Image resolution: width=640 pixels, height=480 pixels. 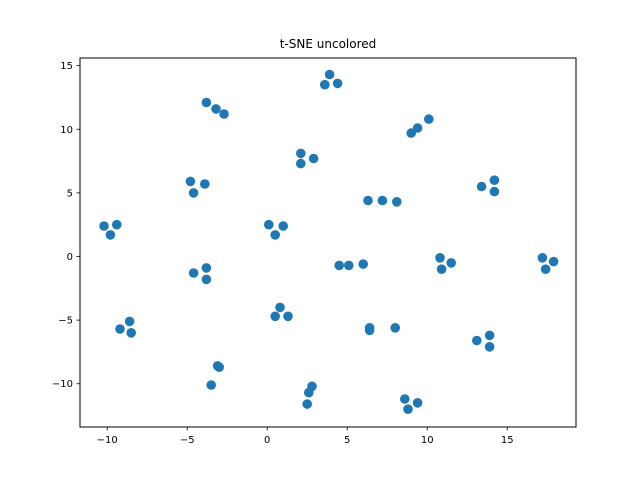 What do you see at coordinates (187, 440) in the screenshot?
I see `x-tick-label: −5` at bounding box center [187, 440].